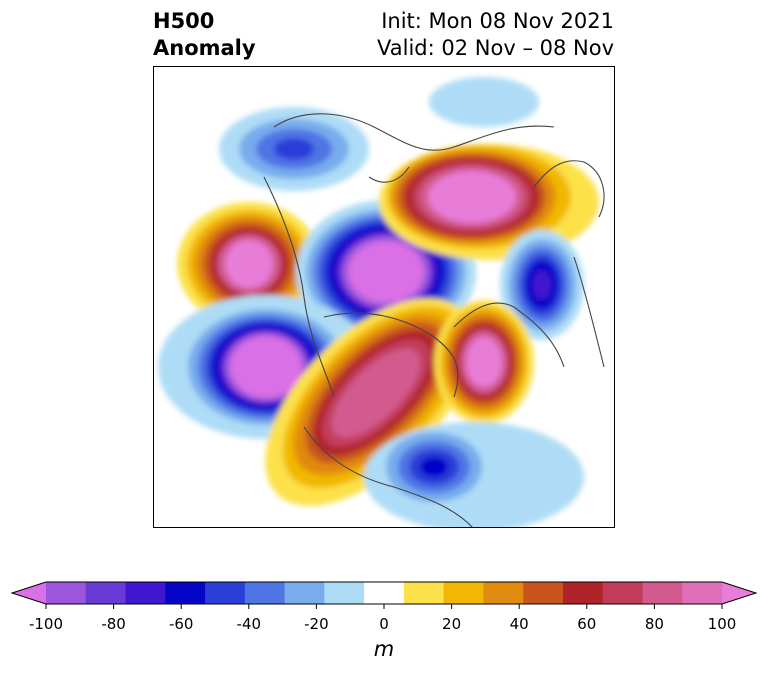  I want to click on title-line-1: H500, so click(184, 21).